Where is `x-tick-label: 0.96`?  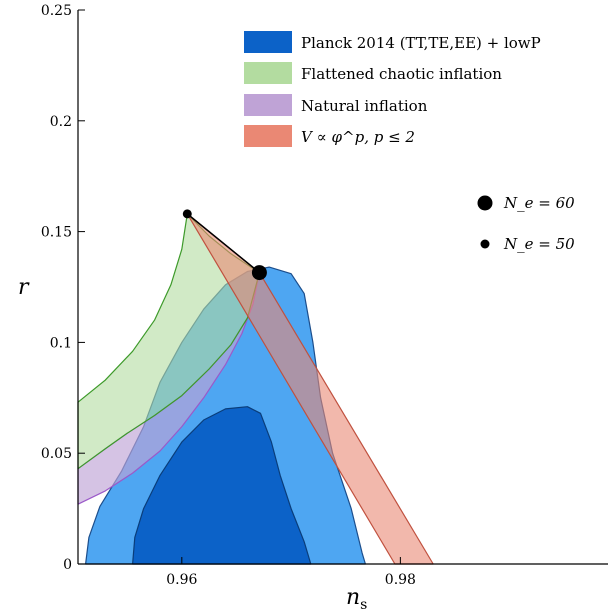
x-tick-label: 0.96 is located at coordinates (181, 580).